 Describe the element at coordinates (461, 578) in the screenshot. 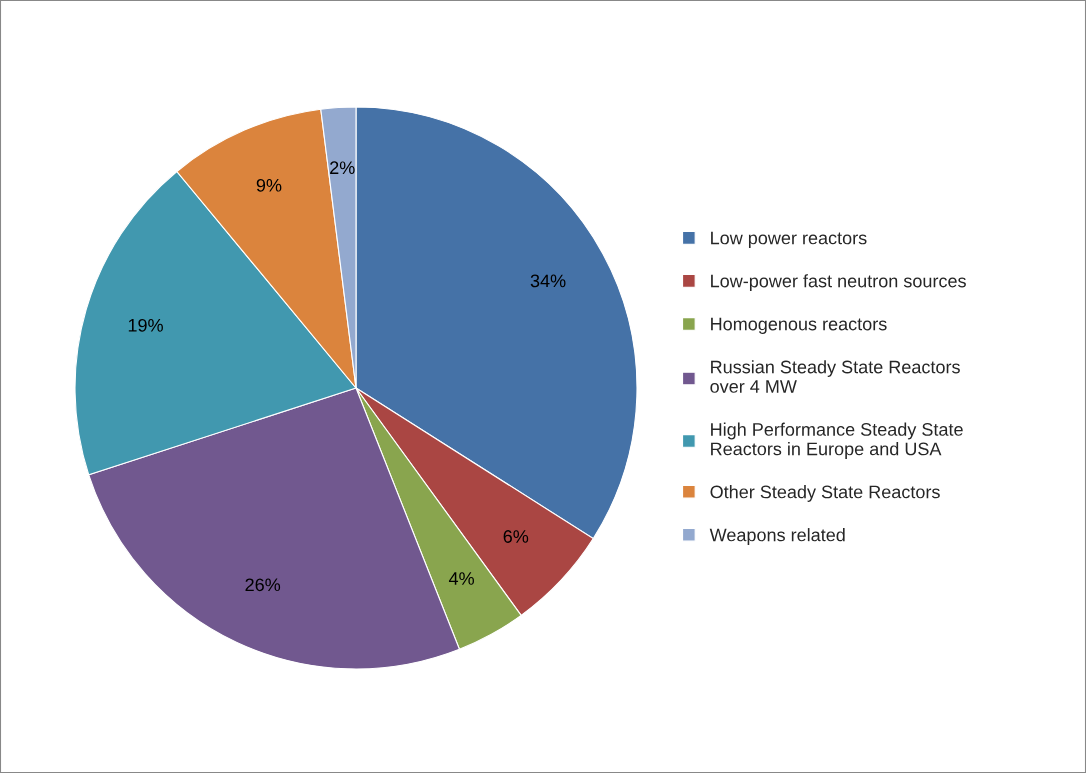

I see `data-label: 4%` at that location.